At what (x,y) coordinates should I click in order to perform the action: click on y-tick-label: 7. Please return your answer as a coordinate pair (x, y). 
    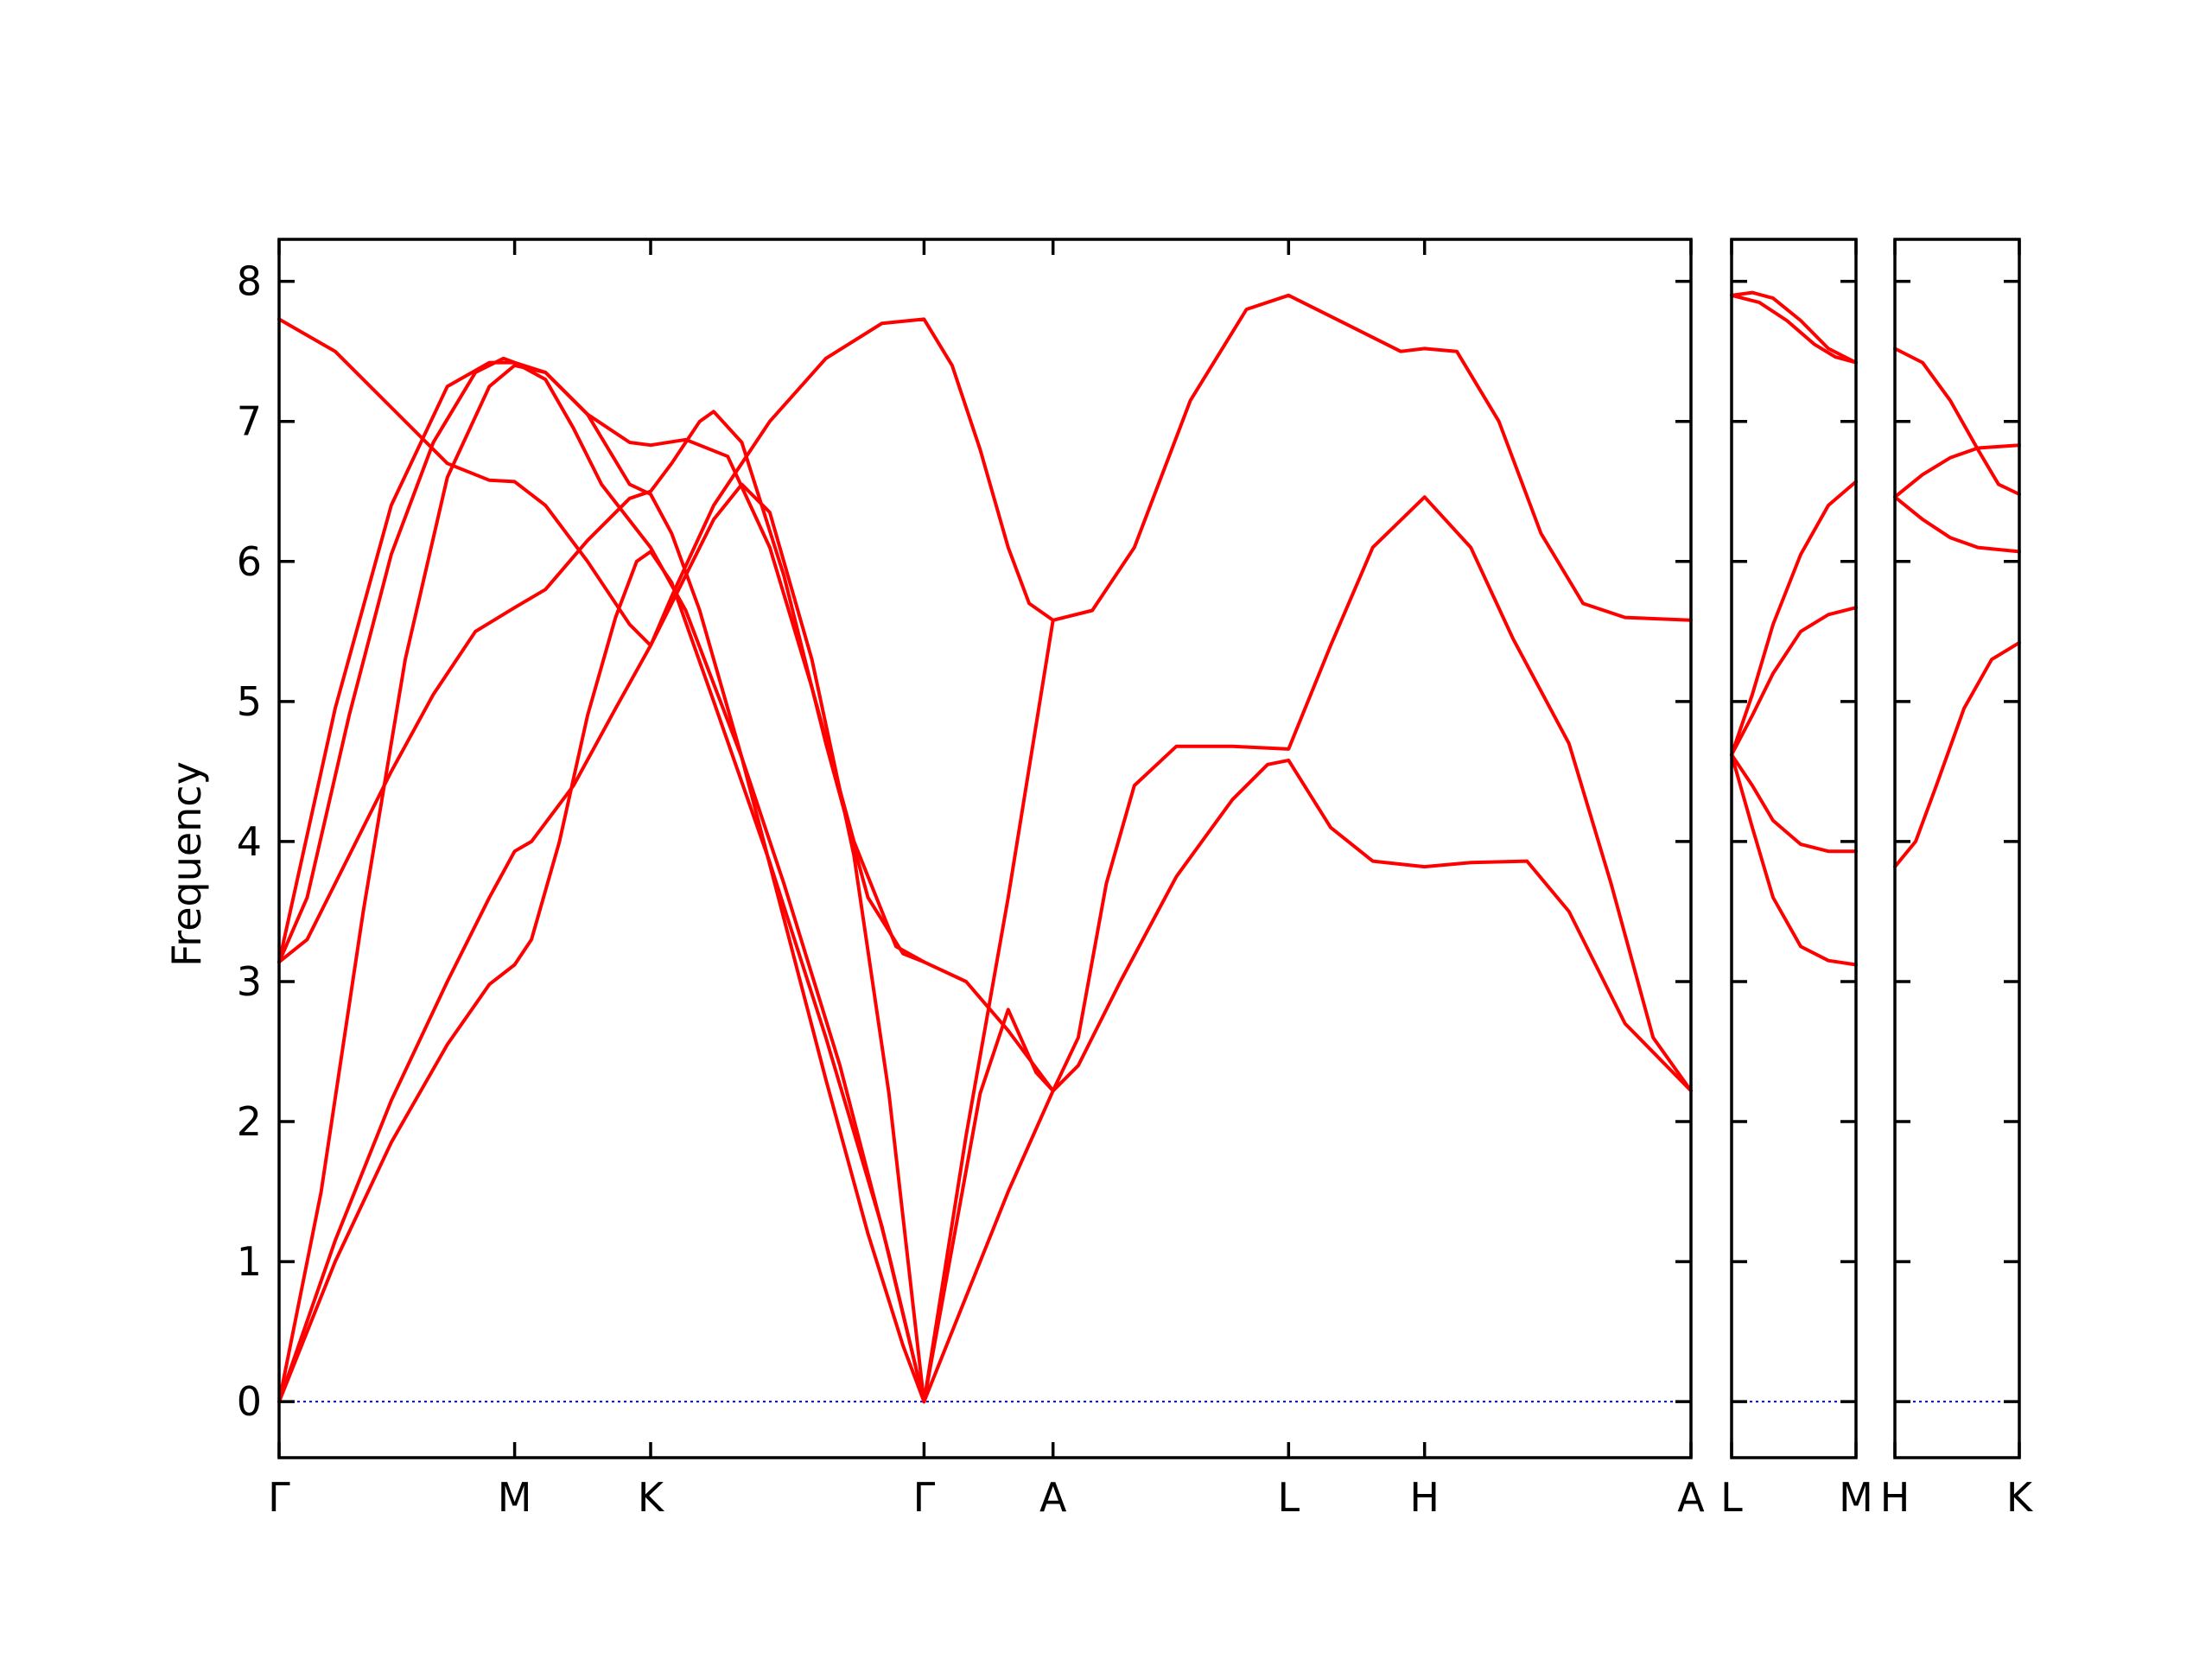
    Looking at the image, I should click on (249, 421).